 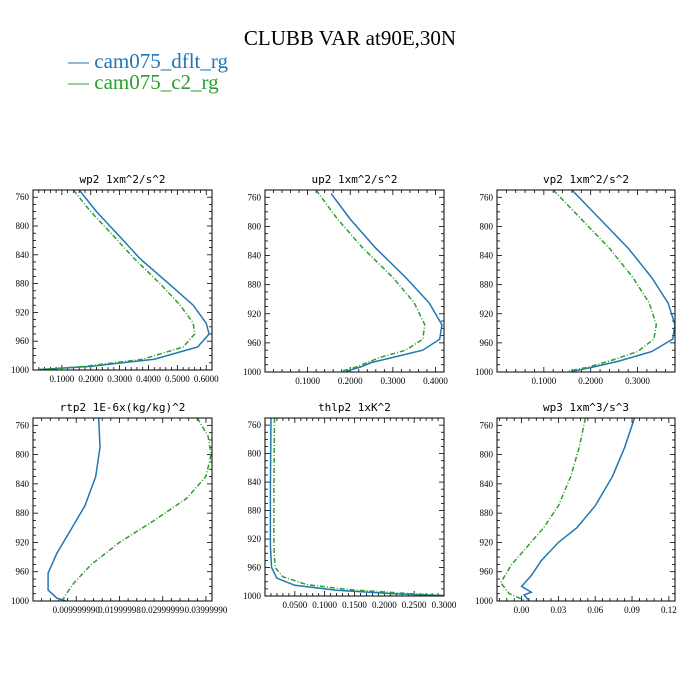 I want to click on panel-title: wp3 1xm^3/s^3, so click(x=586, y=407).